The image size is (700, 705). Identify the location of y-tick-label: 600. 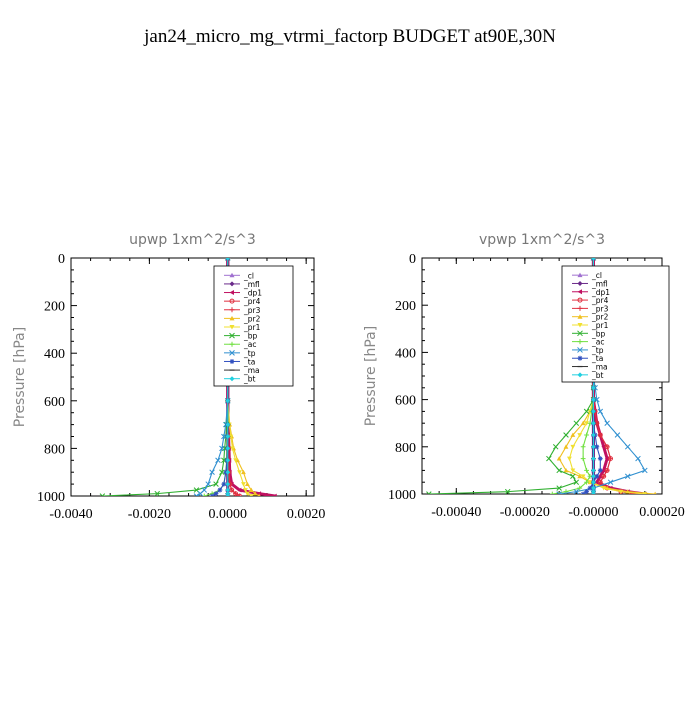
(405, 401).